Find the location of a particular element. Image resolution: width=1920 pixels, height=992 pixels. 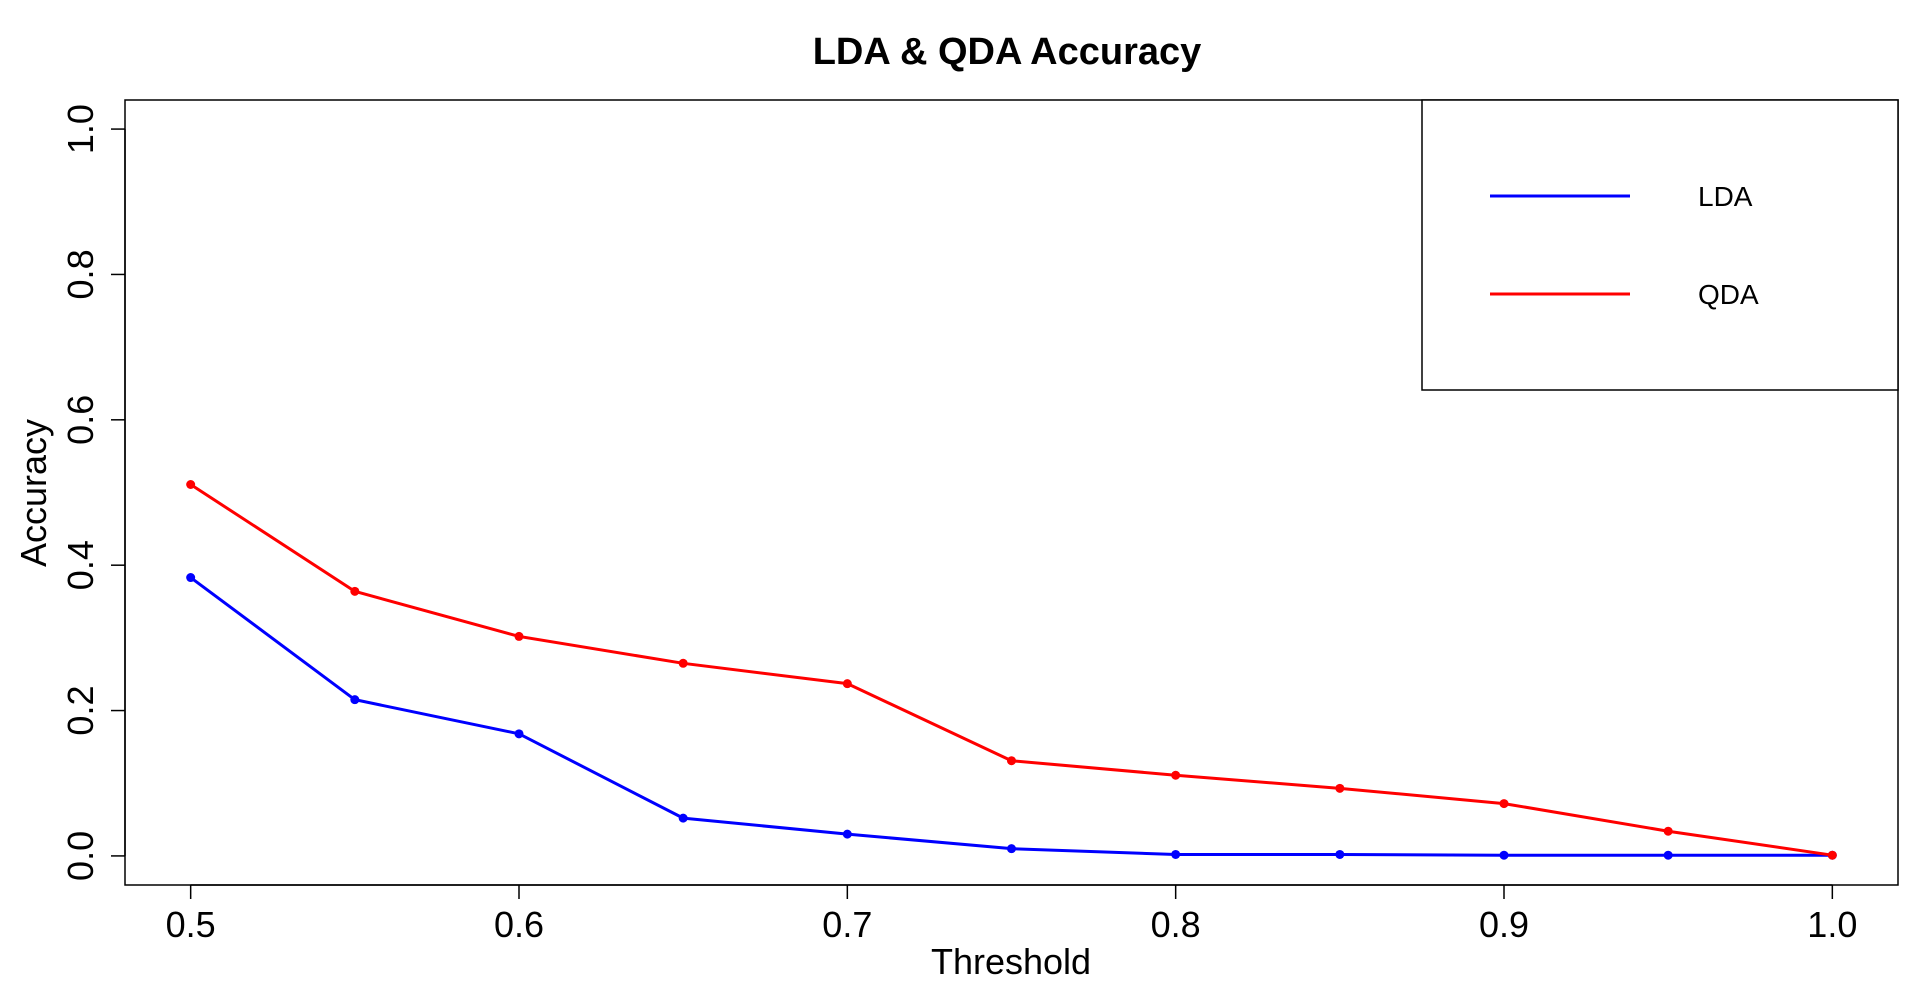

legend-label-lda: LDA is located at coordinates (1725, 196).